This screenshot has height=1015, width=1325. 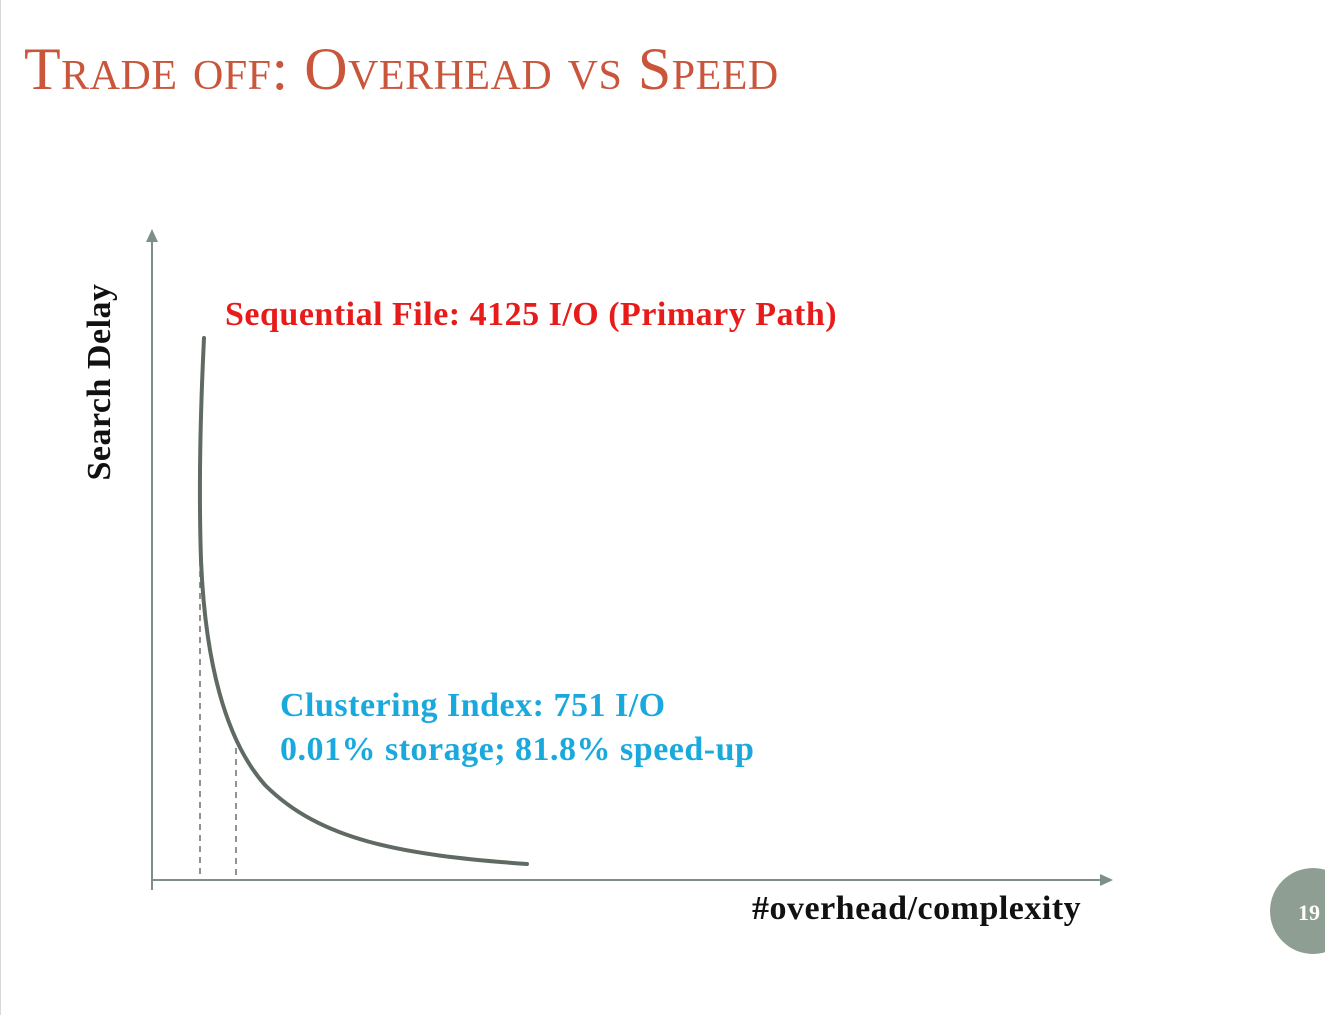 What do you see at coordinates (401, 69) in the screenshot?
I see `slide-title: Trade off: Overhead vs Speed` at bounding box center [401, 69].